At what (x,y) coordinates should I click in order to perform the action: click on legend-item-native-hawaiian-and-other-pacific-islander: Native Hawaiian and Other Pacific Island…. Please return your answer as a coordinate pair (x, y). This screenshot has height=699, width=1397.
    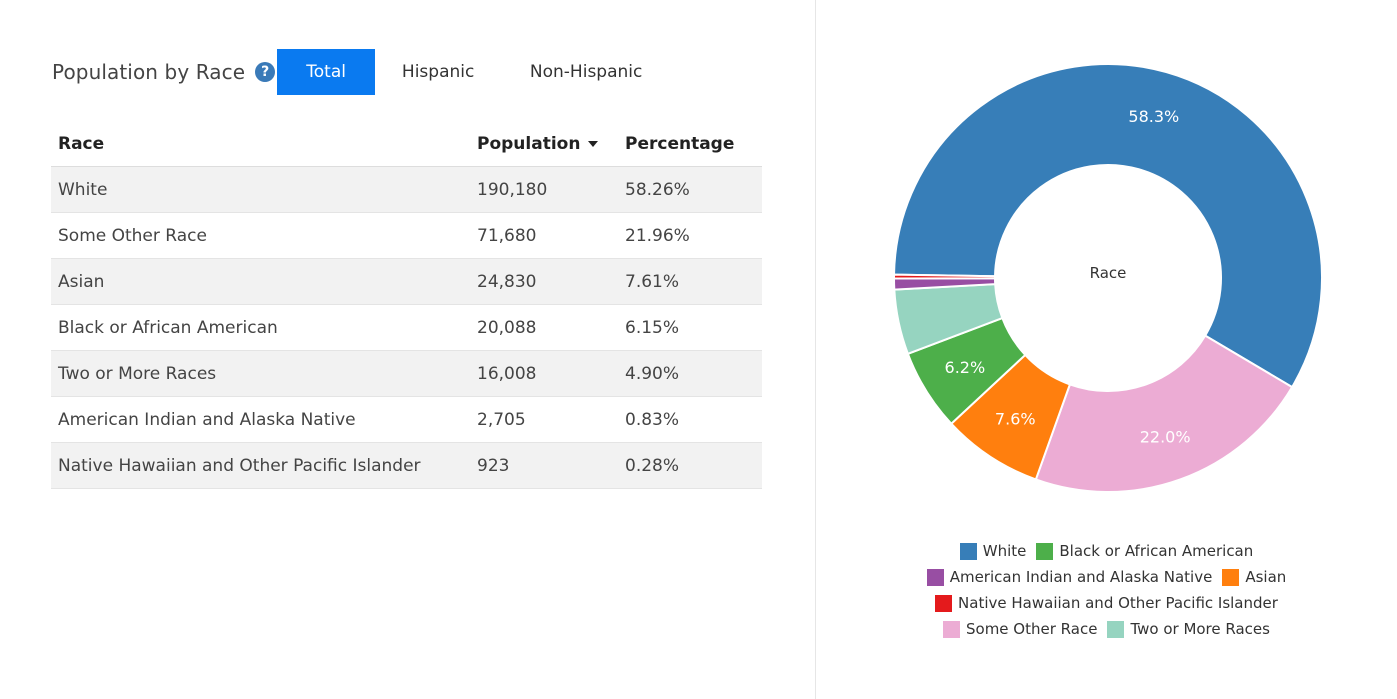
    Looking at the image, I should click on (1106, 603).